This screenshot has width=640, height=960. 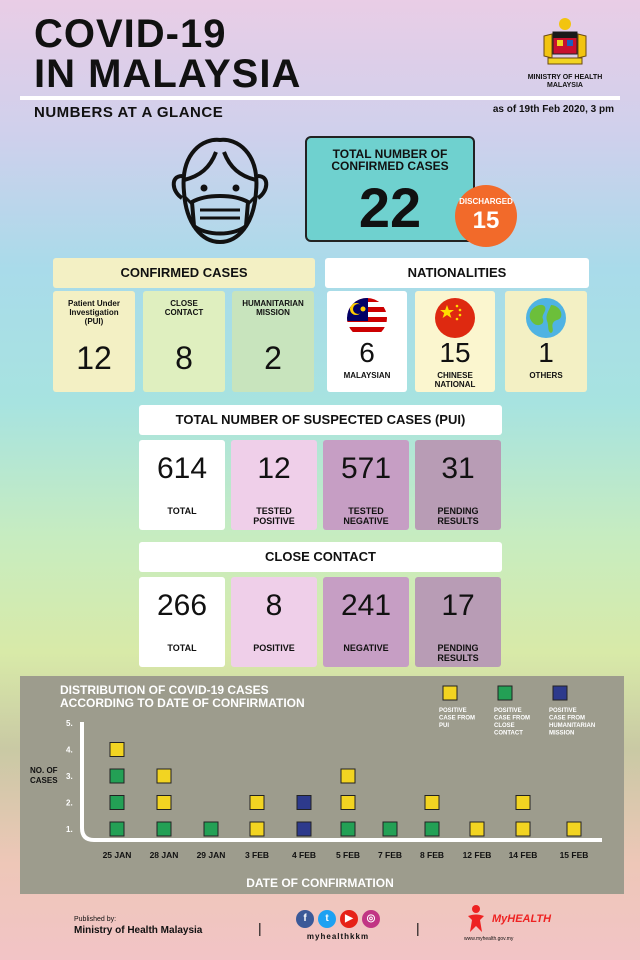 What do you see at coordinates (390, 855) in the screenshot?
I see `x-tick-label: 7 FEB` at bounding box center [390, 855].